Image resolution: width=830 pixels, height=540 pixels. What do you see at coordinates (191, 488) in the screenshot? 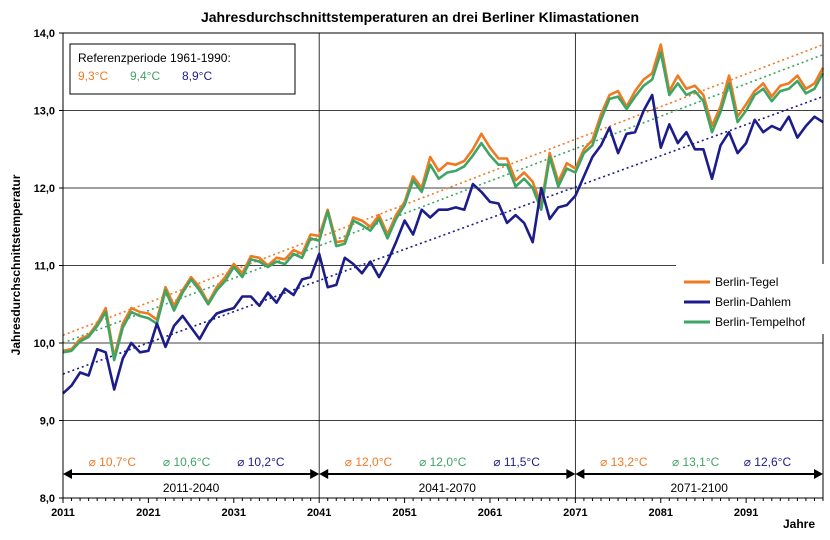
I see `period-label: 2011-2040` at bounding box center [191, 488].